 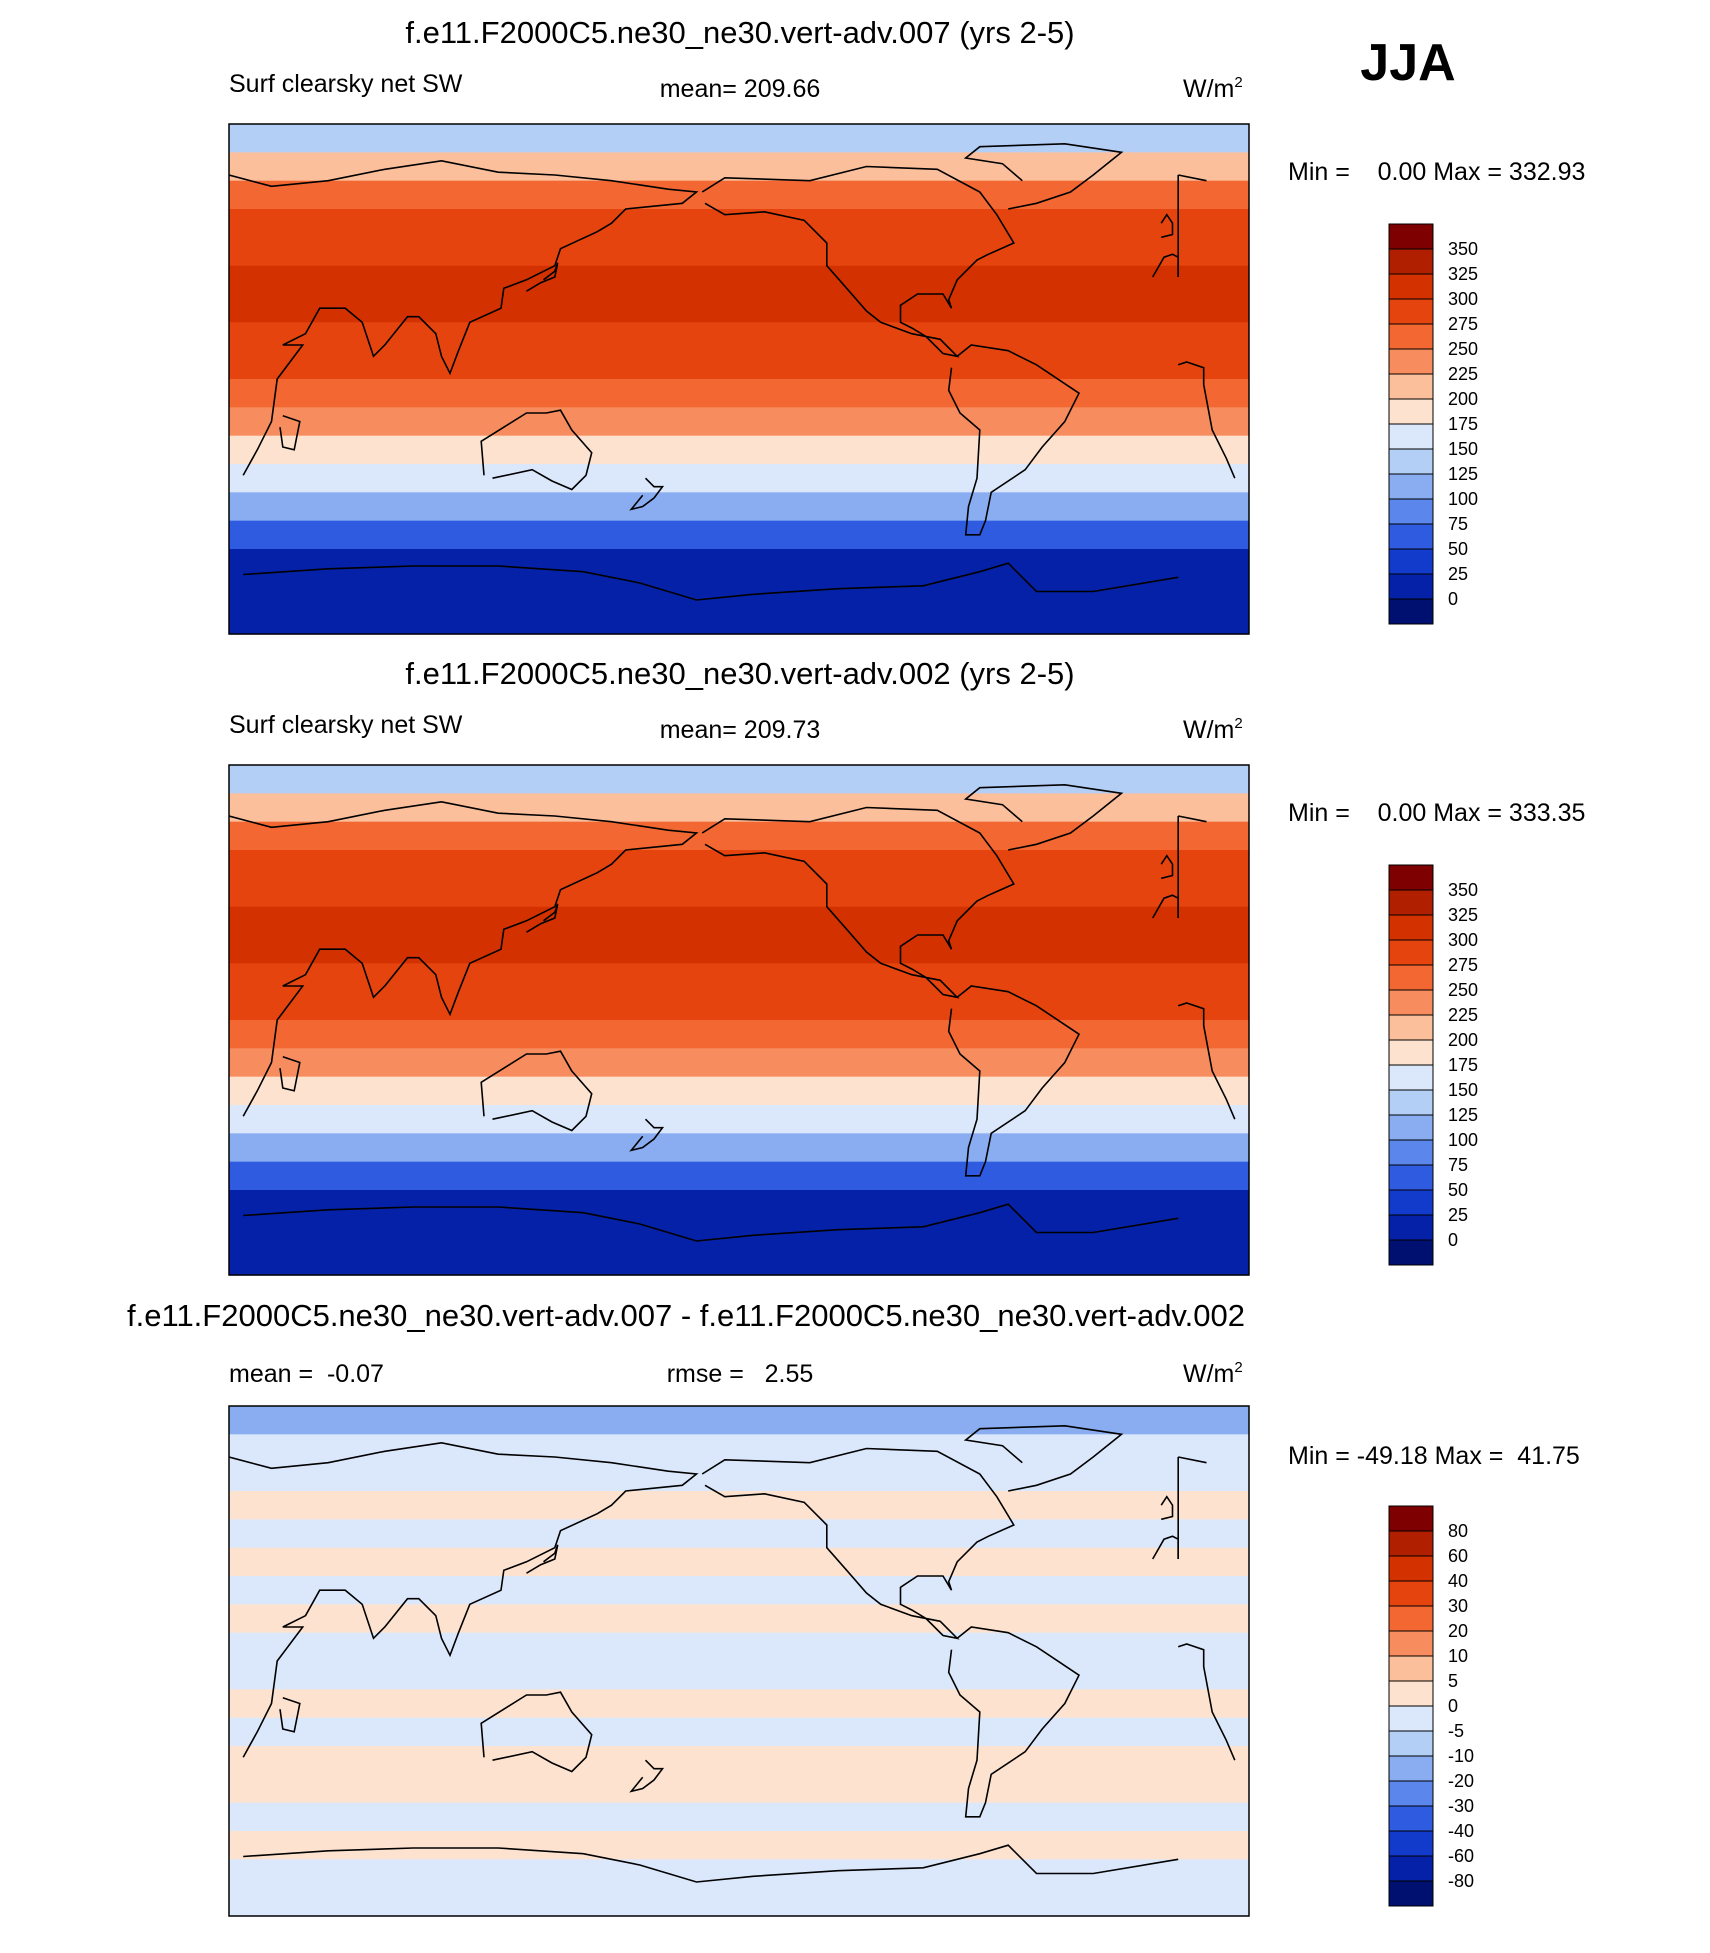 I want to click on colorbar-tick-label: 40, so click(x=1458, y=1581).